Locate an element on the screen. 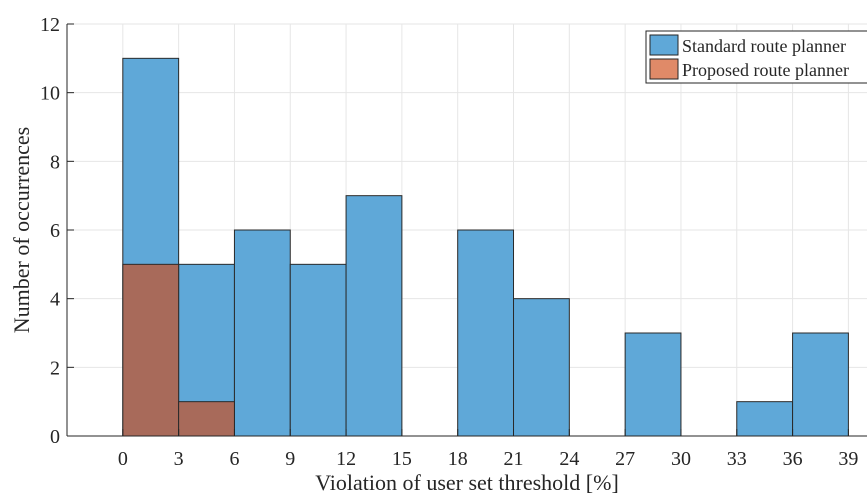  y-tick-label: 8 is located at coordinates (55, 162).